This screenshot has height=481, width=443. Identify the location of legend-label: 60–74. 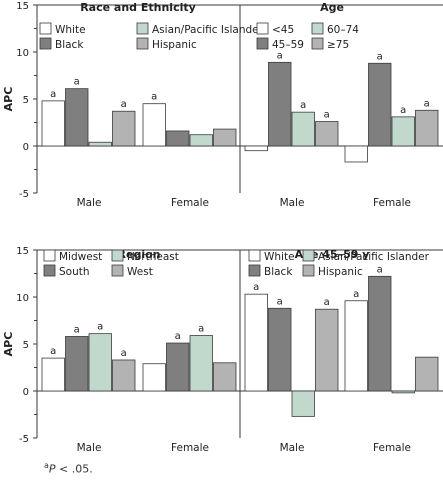
(343, 30).